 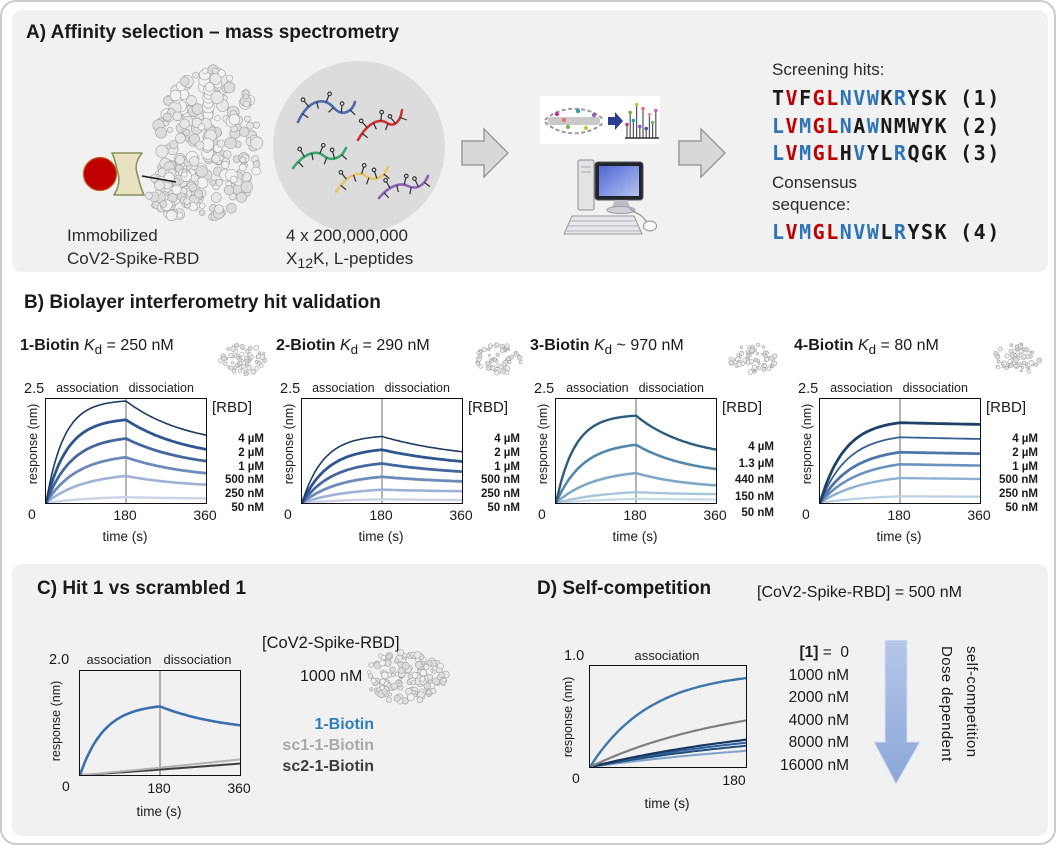 What do you see at coordinates (818, 697) in the screenshot?
I see `competitor-concentration: 2000 nM` at bounding box center [818, 697].